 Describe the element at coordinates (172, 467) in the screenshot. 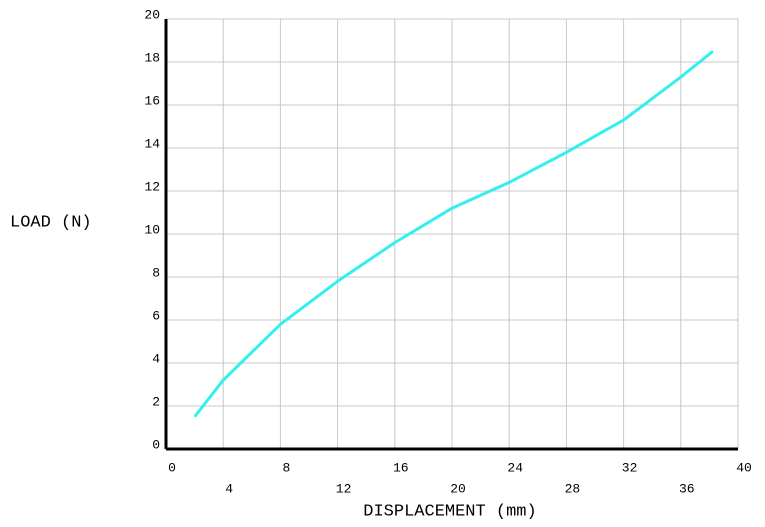

I see `x-tick-label: 0` at that location.